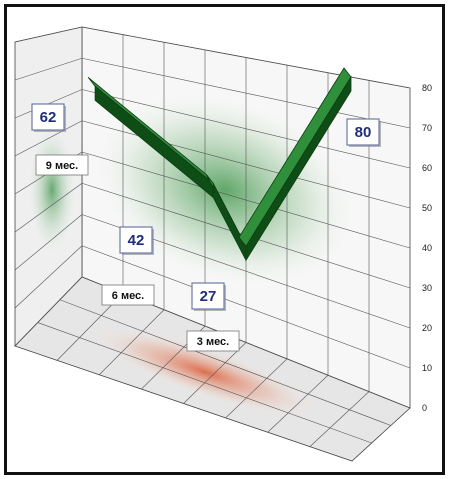 This screenshot has width=449, height=479. What do you see at coordinates (424, 408) in the screenshot?
I see `y-tick-label: 0` at bounding box center [424, 408].